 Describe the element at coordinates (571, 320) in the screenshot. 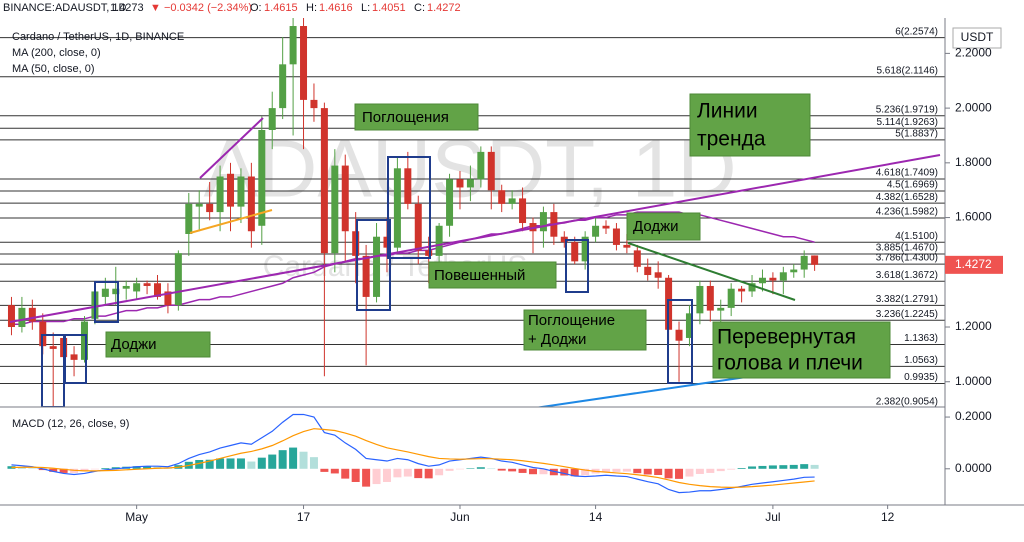

I see `annotation: Поглощение` at that location.